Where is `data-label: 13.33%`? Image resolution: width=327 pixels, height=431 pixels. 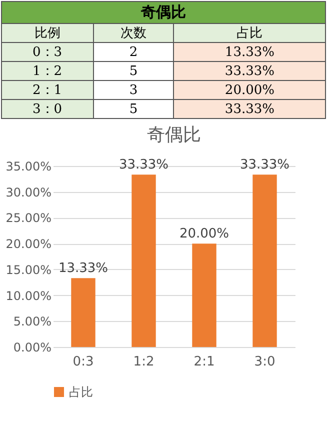 data-label: 13.33% is located at coordinates (83, 268).